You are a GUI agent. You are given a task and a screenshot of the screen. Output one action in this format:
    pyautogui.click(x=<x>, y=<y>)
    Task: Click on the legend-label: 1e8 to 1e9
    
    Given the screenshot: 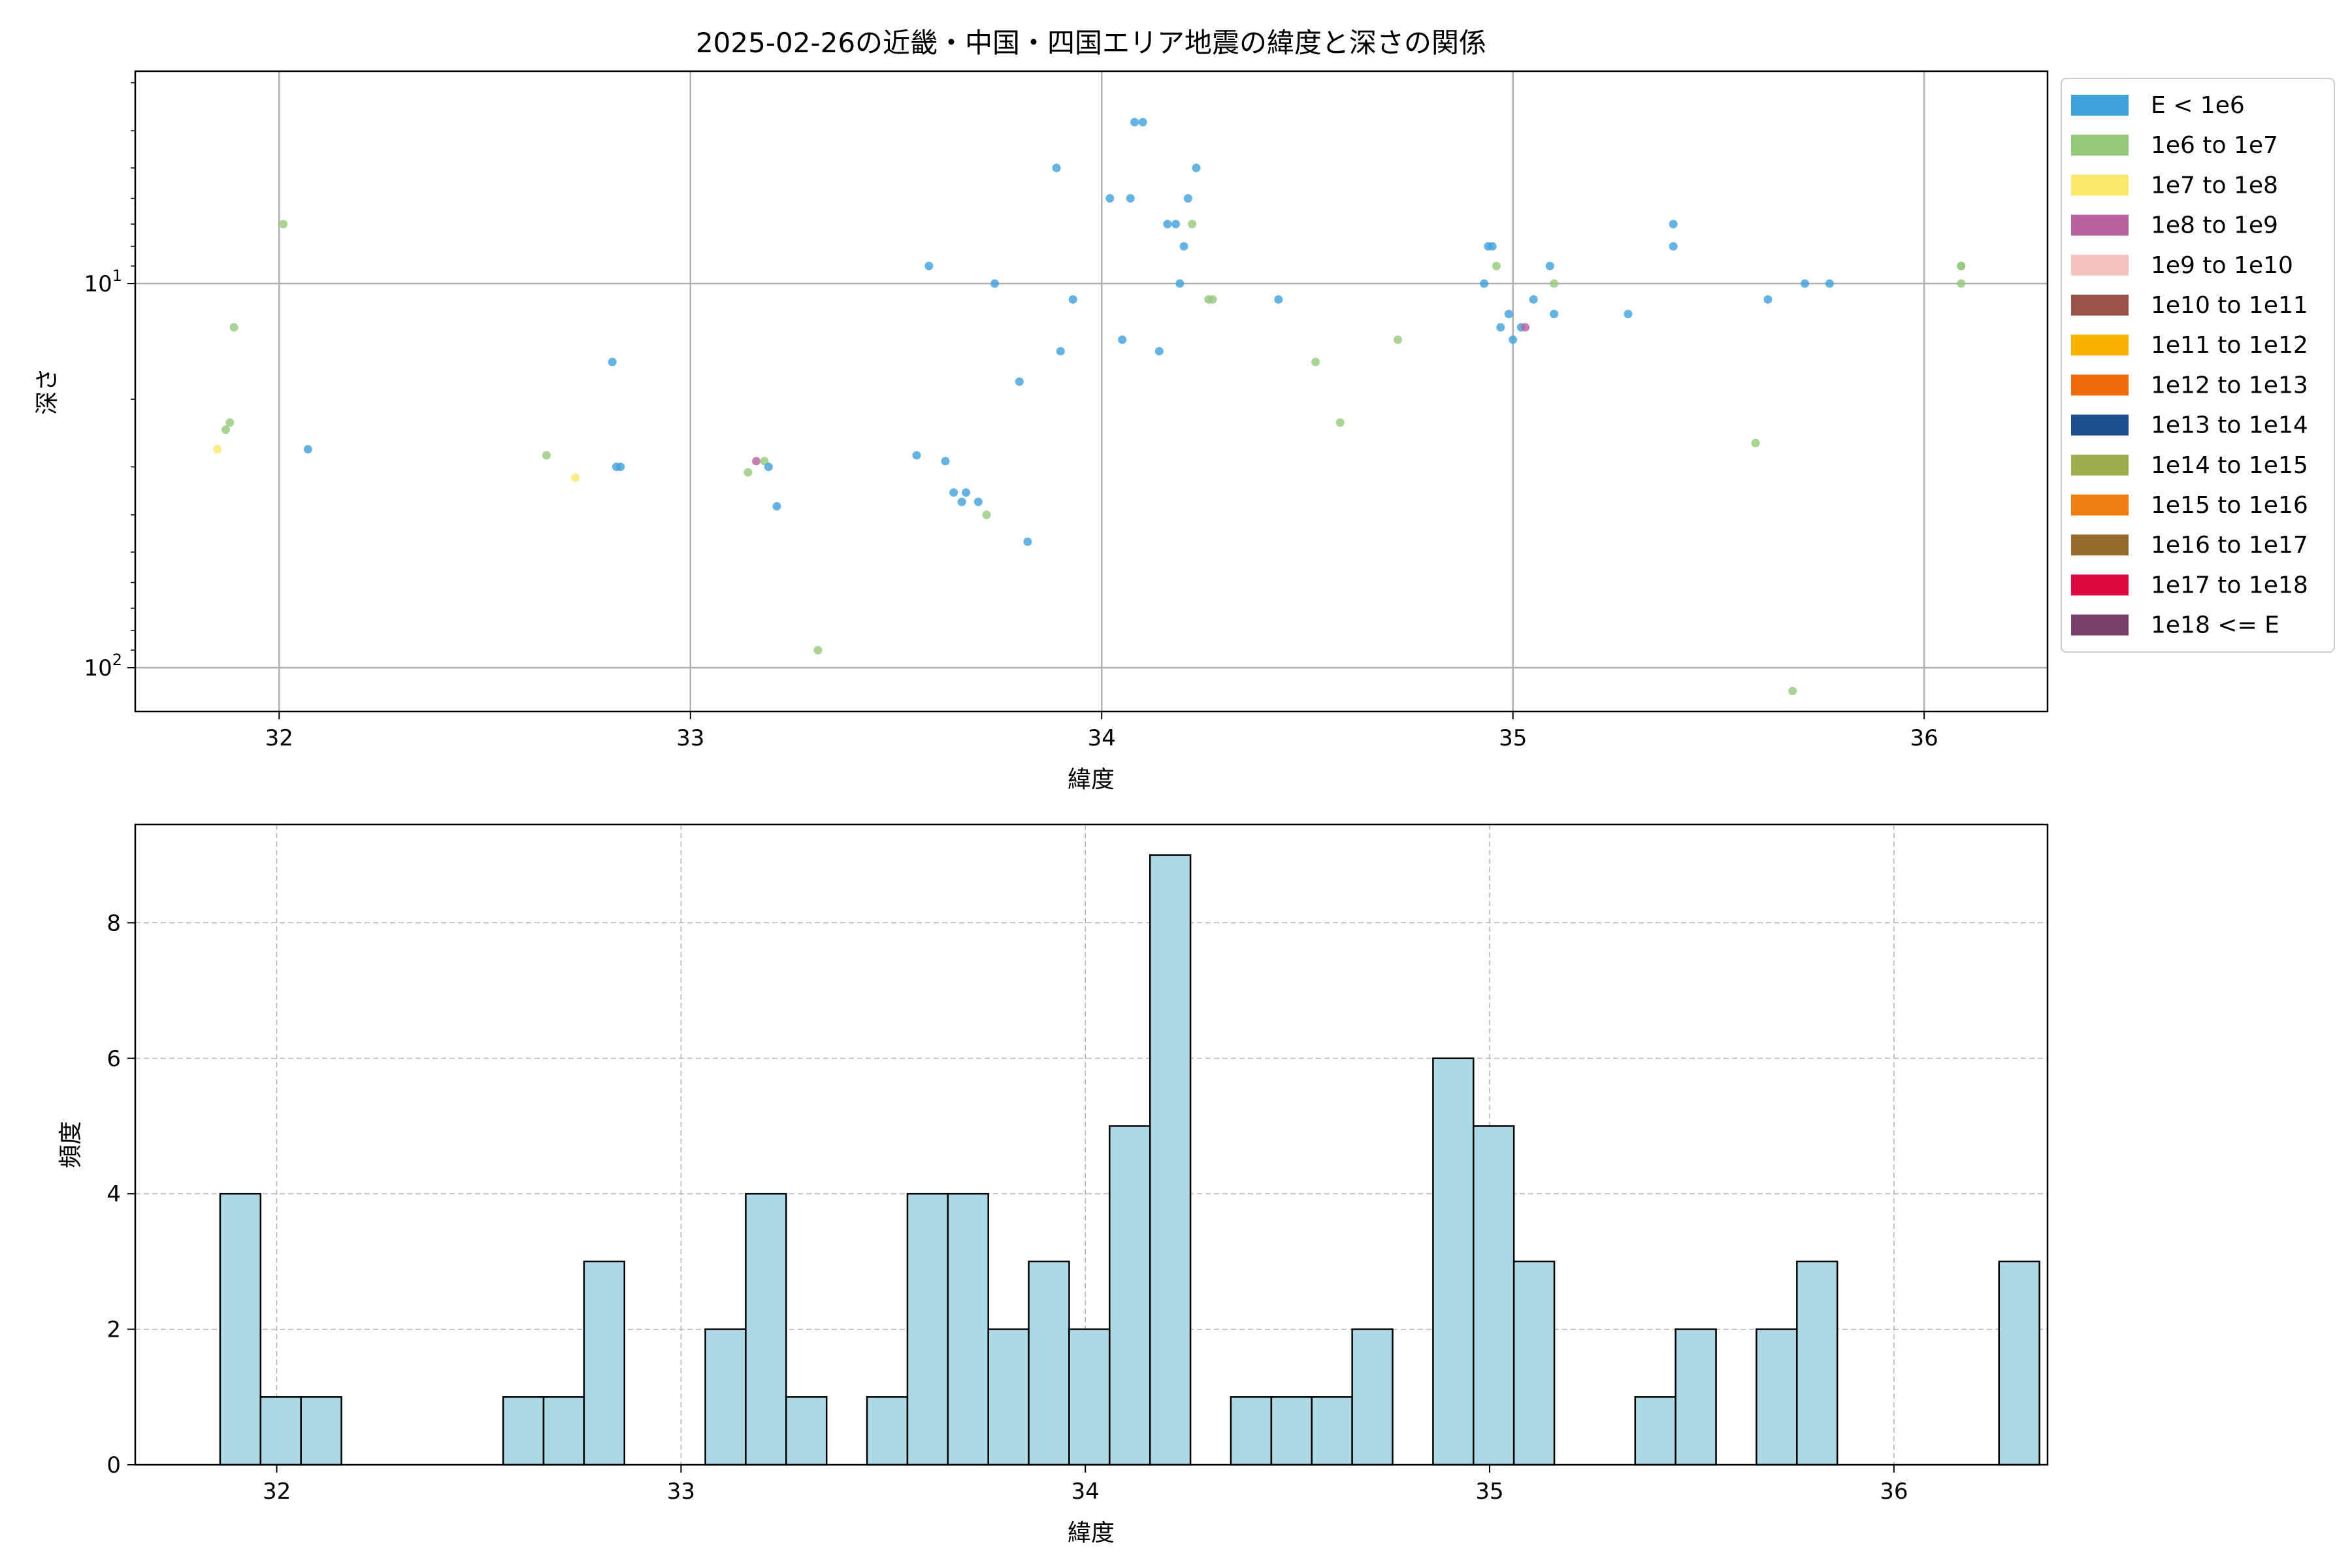 What is the action you would take?
    pyautogui.click(x=2214, y=225)
    